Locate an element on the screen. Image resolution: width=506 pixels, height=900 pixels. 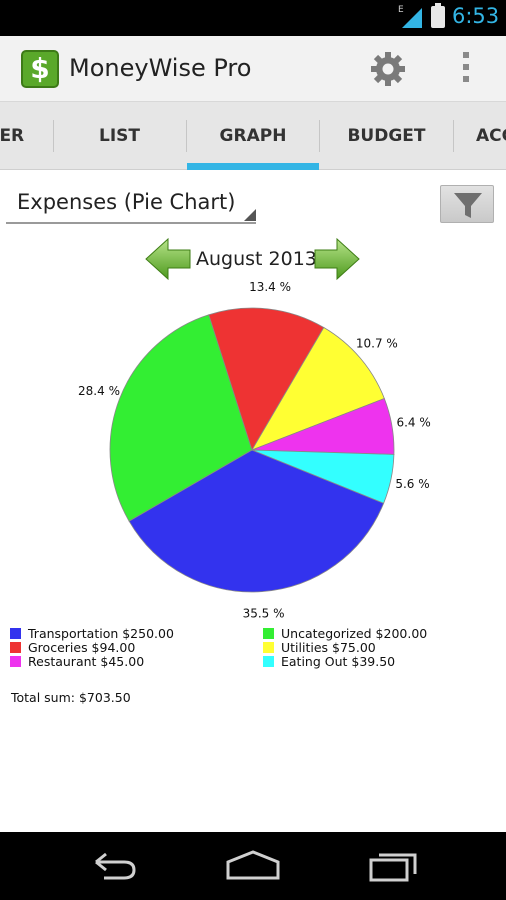
status-clock: 6:53 is located at coordinates (476, 16).